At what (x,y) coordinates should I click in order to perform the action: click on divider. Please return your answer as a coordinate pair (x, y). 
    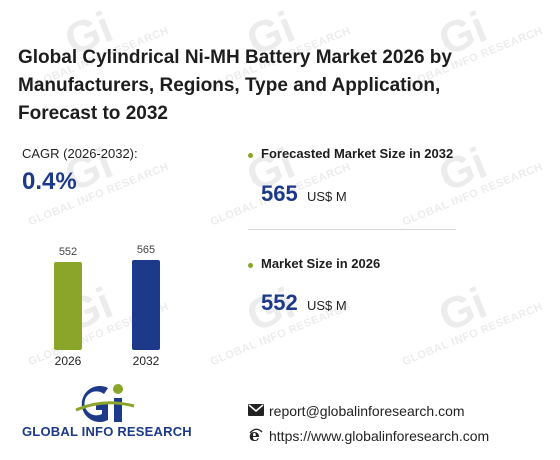
    Looking at the image, I should click on (352, 229).